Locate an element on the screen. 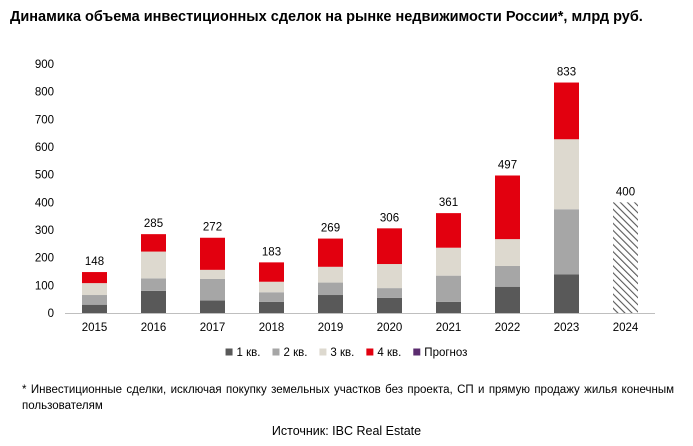 The width and height of the screenshot is (693, 446). total-label: 833 is located at coordinates (566, 73).